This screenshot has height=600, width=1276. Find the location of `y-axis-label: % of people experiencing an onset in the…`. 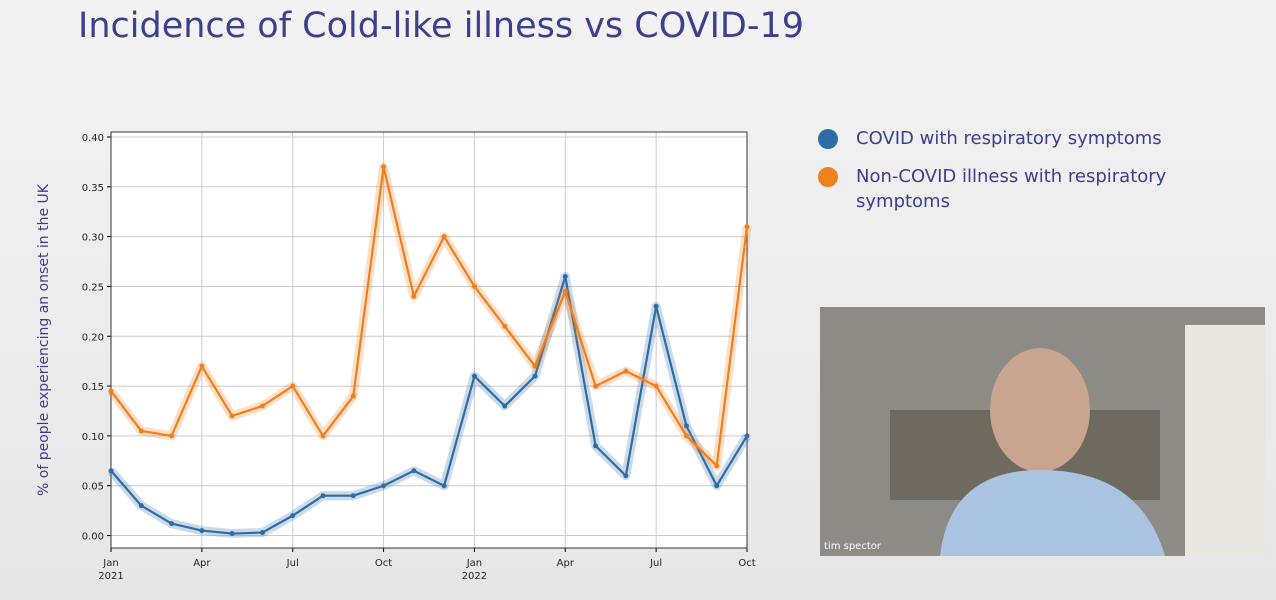

y-axis-label: % of people experiencing an onset in the… is located at coordinates (44, 339).